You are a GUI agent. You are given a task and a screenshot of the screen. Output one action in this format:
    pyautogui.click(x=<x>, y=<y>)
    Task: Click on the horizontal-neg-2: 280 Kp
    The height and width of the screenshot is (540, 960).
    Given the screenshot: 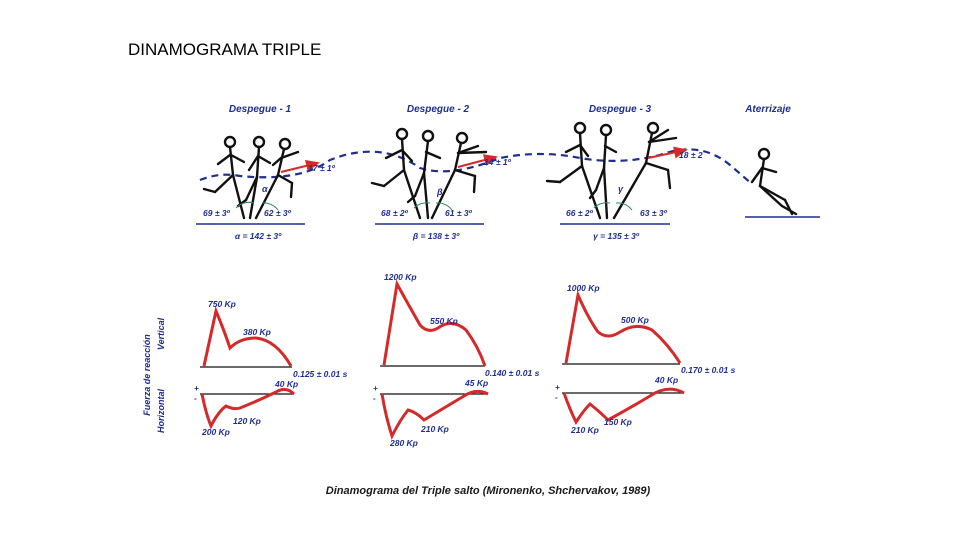 What is the action you would take?
    pyautogui.click(x=403, y=443)
    